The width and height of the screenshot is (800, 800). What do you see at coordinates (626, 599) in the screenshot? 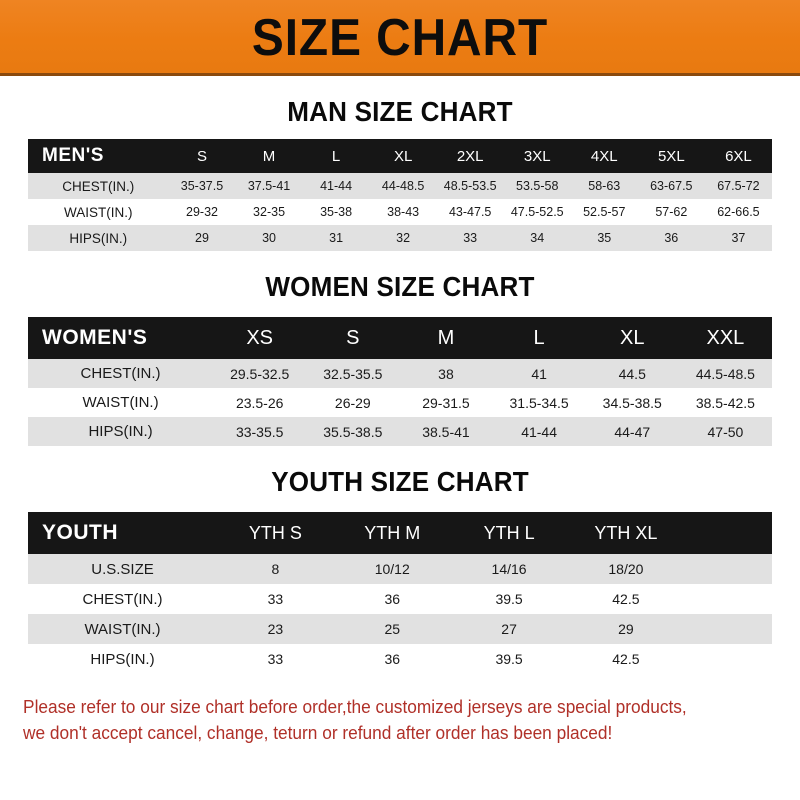
I see `youth-chest-xl: 42.5` at bounding box center [626, 599].